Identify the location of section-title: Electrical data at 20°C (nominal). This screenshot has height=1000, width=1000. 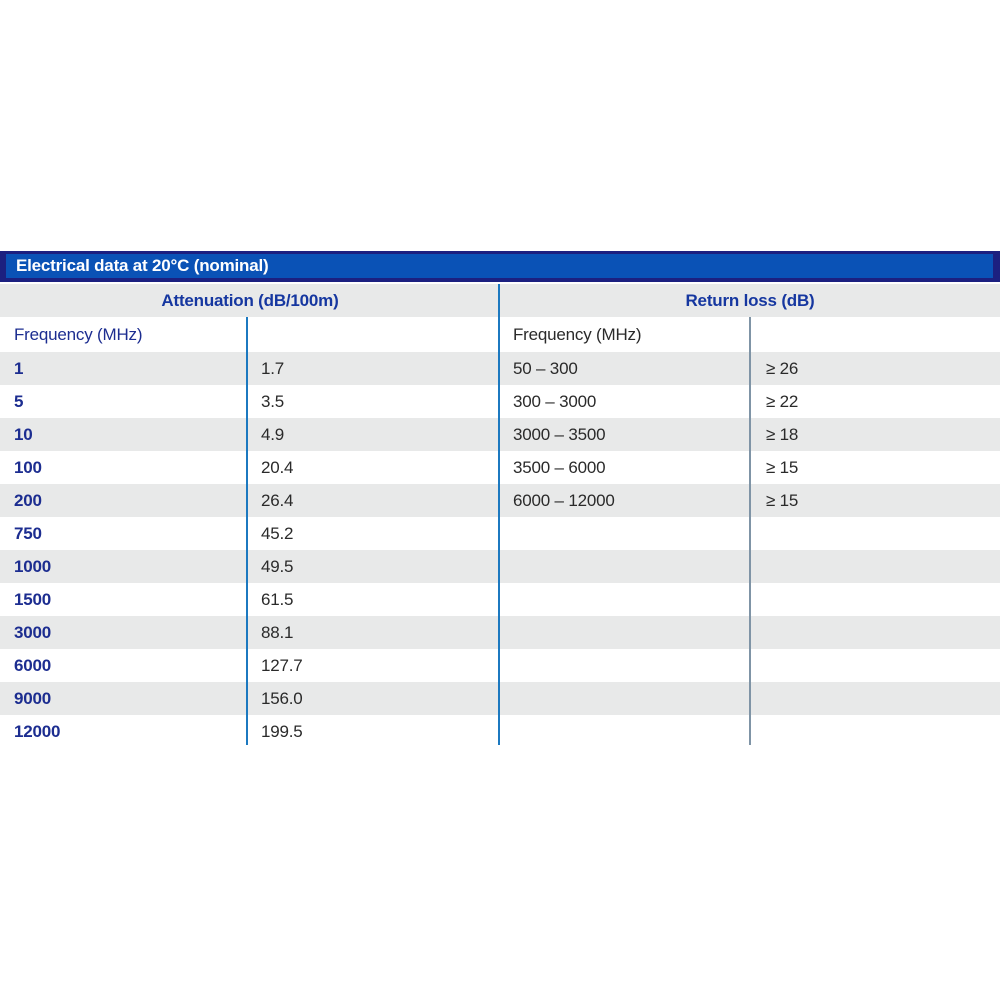
(142, 265).